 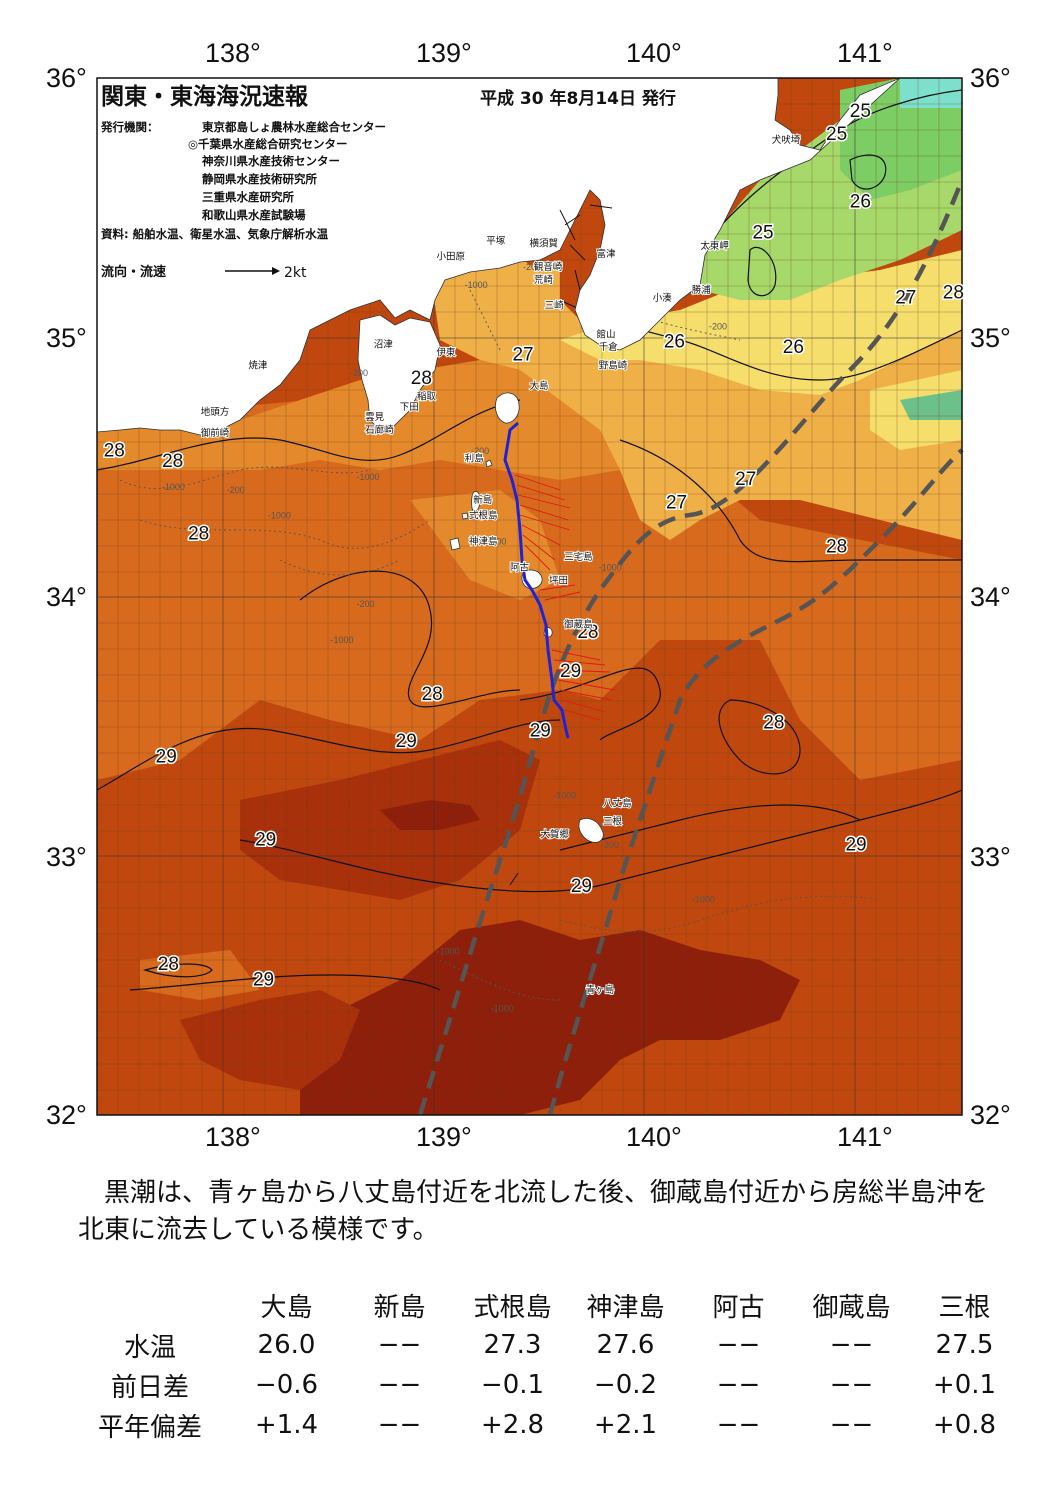 What do you see at coordinates (544, 280) in the screenshot?
I see `place-label: 荒崎` at bounding box center [544, 280].